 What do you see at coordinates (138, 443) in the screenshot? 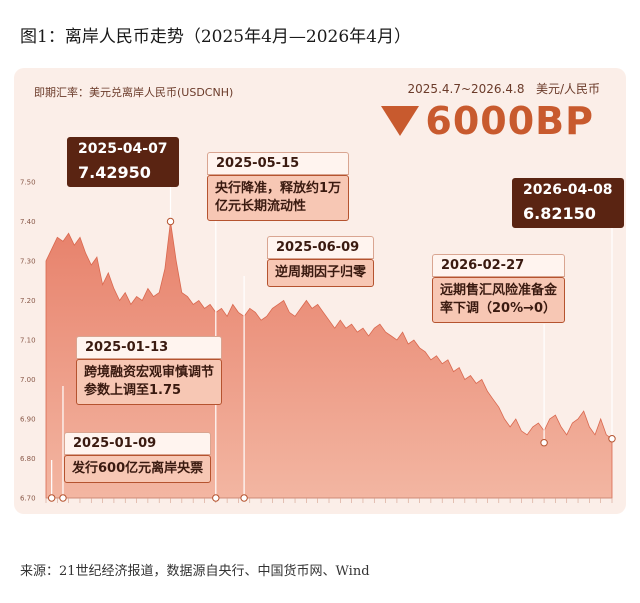
I see `annotation-date: 2025-01-09` at bounding box center [138, 443].